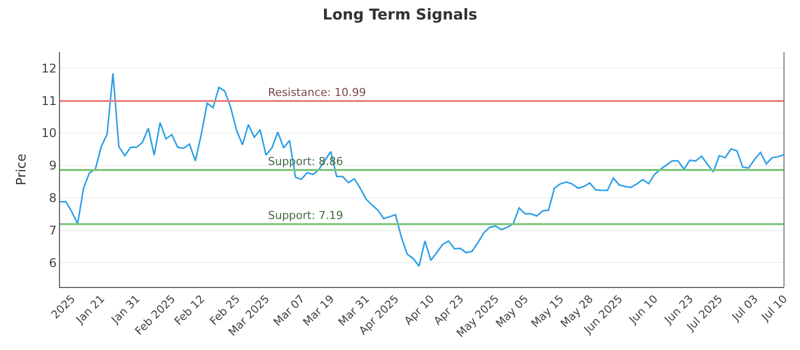 Image resolution: width=800 pixels, height=350 pixels. What do you see at coordinates (52, 165) in the screenshot?
I see `y-tick-label: 9` at bounding box center [52, 165].